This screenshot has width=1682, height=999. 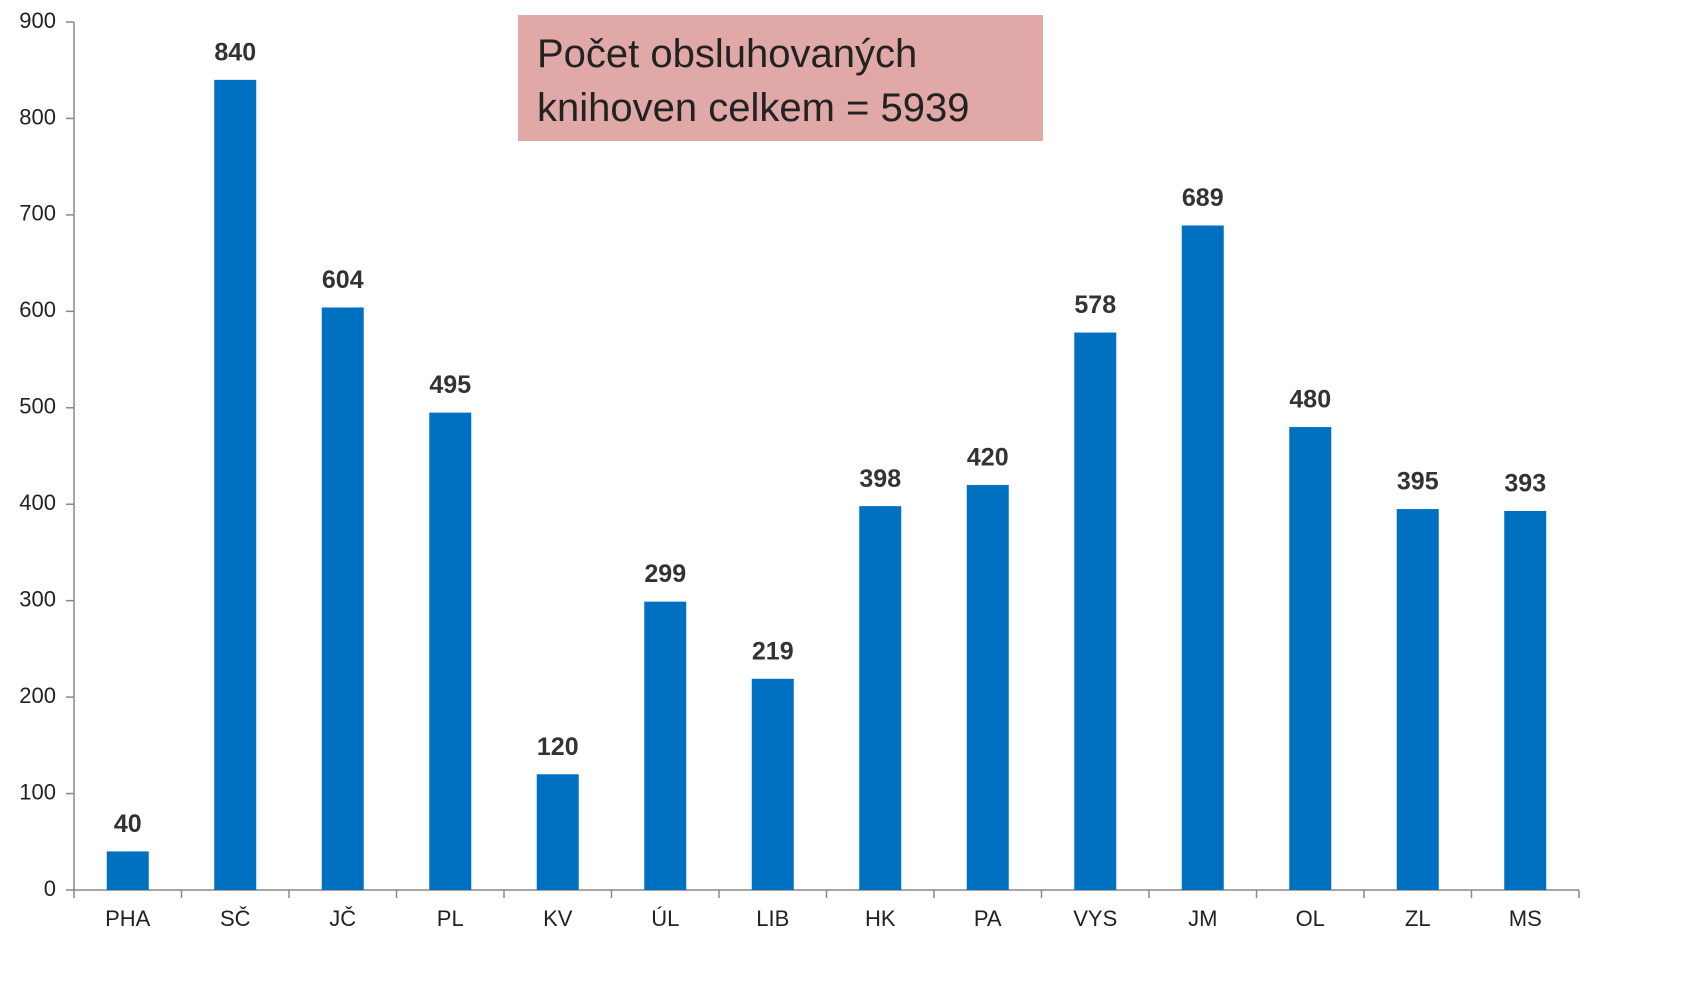 I want to click on x-tick-label: PHA, so click(x=128, y=918).